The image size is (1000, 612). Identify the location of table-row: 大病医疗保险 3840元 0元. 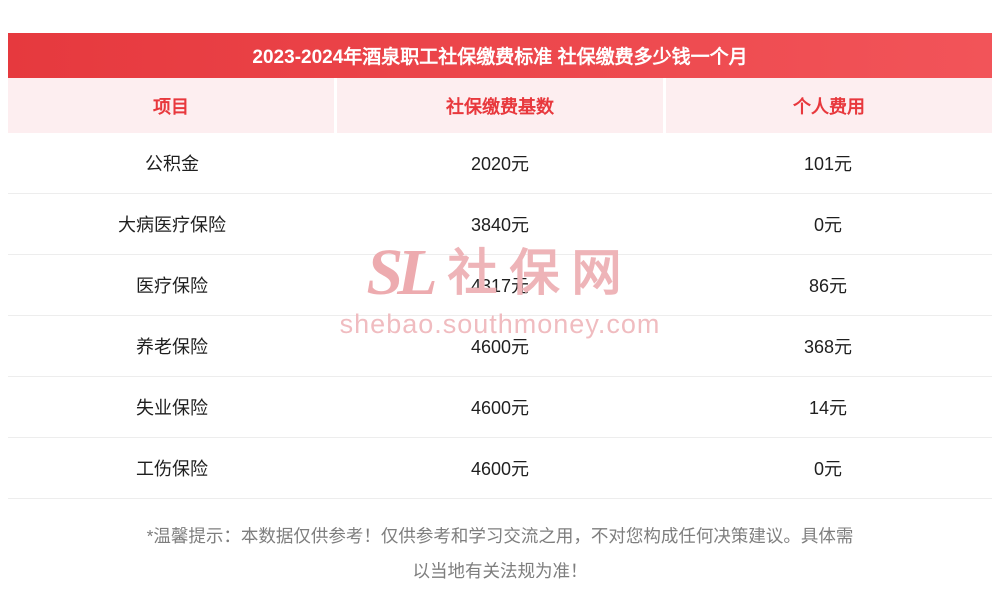
(500, 224).